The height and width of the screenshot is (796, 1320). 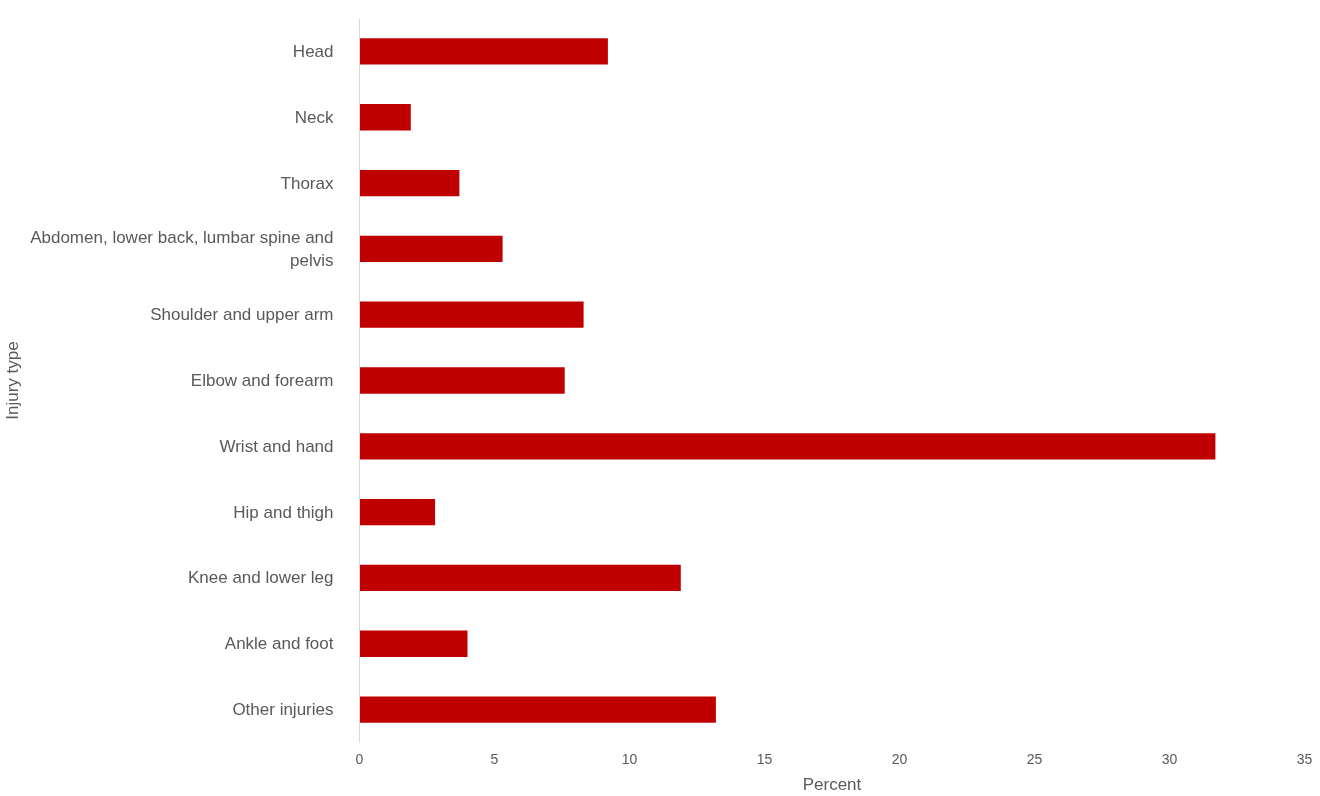 What do you see at coordinates (13, 380) in the screenshot?
I see `y-axis-title: Injury type` at bounding box center [13, 380].